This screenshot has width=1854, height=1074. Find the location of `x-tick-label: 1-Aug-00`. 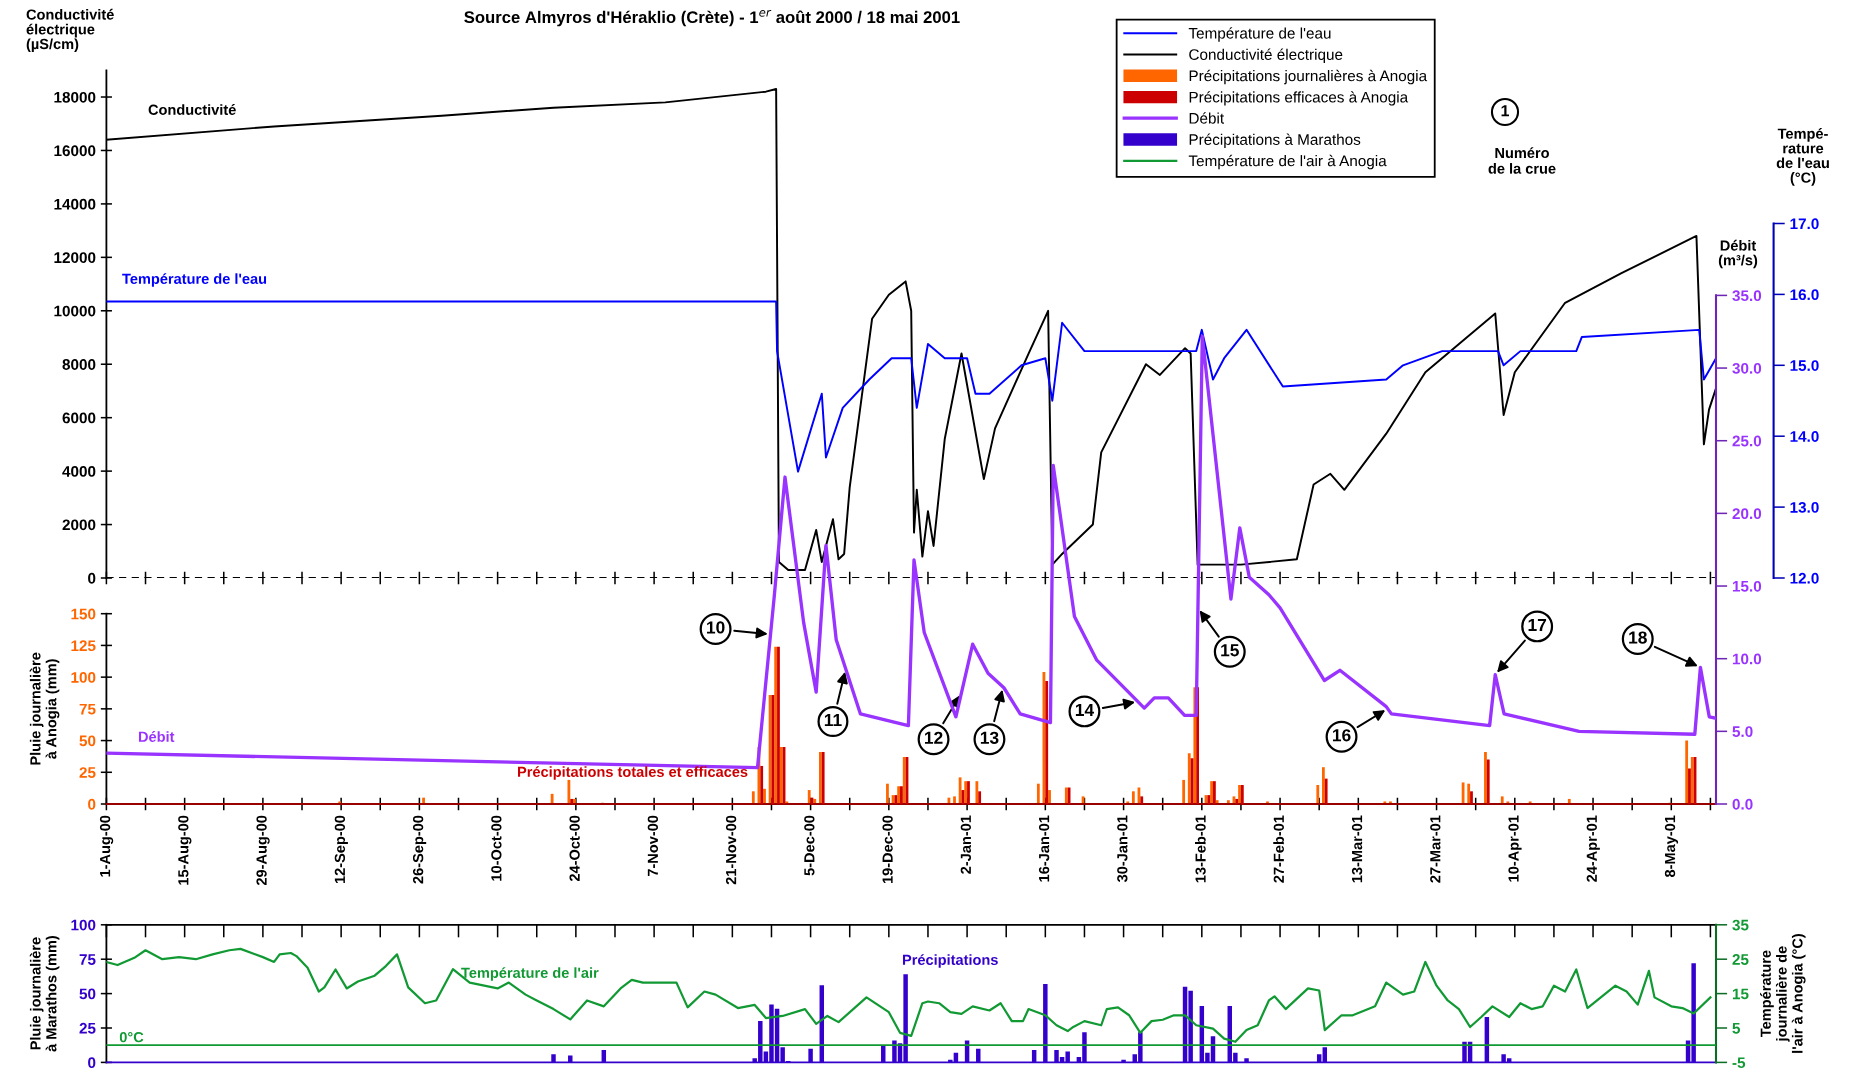

x-tick-label: 1-Aug-00 is located at coordinates (106, 846).